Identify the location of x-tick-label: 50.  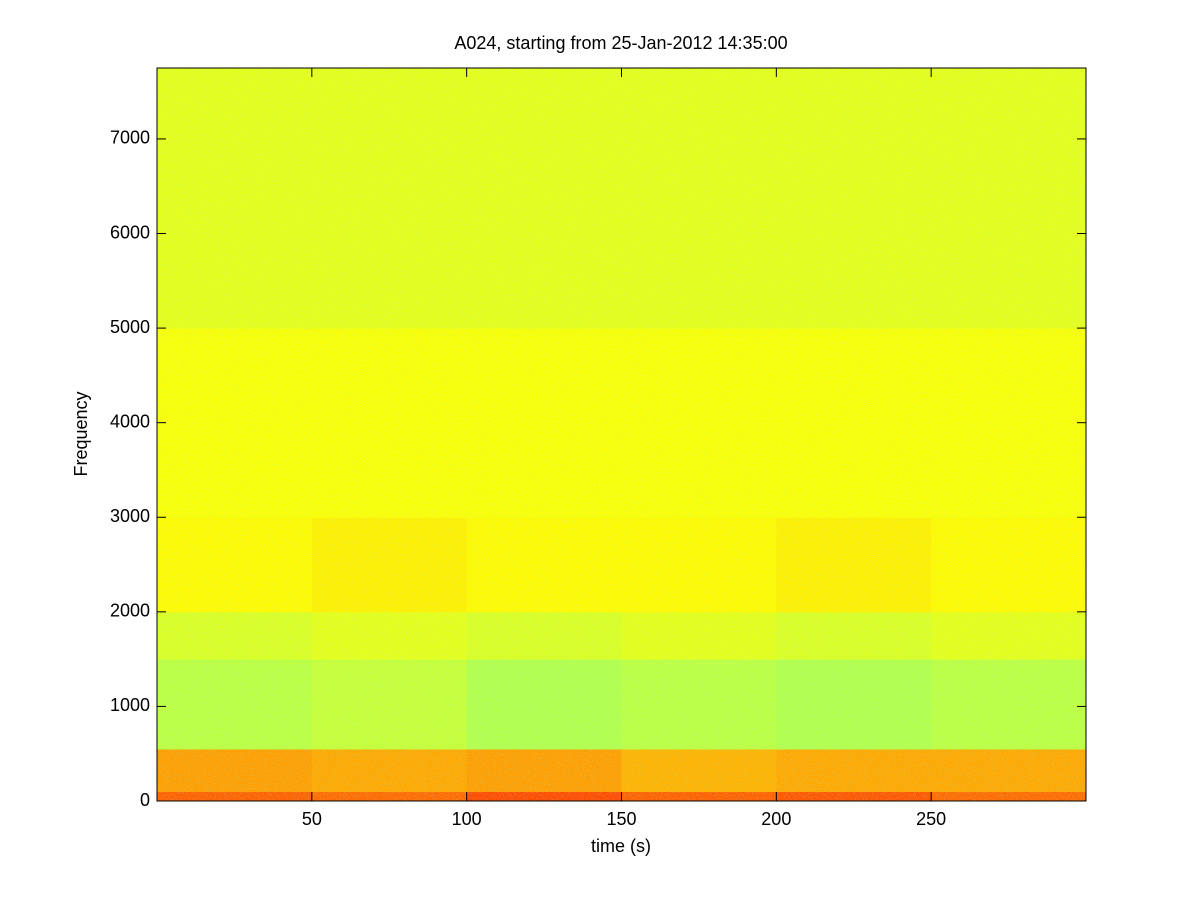
(312, 819).